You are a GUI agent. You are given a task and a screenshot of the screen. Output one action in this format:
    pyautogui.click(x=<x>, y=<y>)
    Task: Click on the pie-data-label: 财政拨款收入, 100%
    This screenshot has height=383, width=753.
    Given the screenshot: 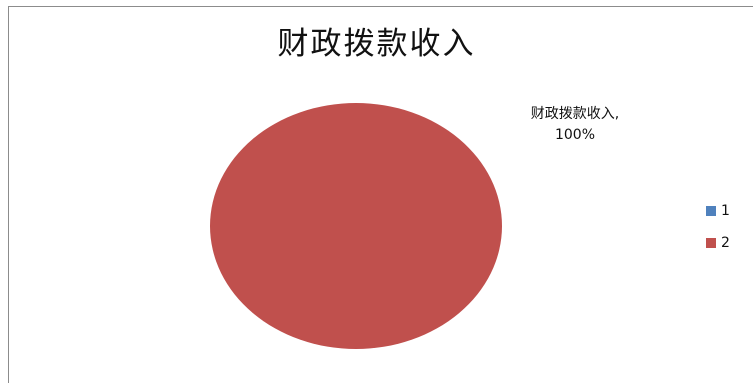 What is the action you would take?
    pyautogui.click(x=575, y=125)
    